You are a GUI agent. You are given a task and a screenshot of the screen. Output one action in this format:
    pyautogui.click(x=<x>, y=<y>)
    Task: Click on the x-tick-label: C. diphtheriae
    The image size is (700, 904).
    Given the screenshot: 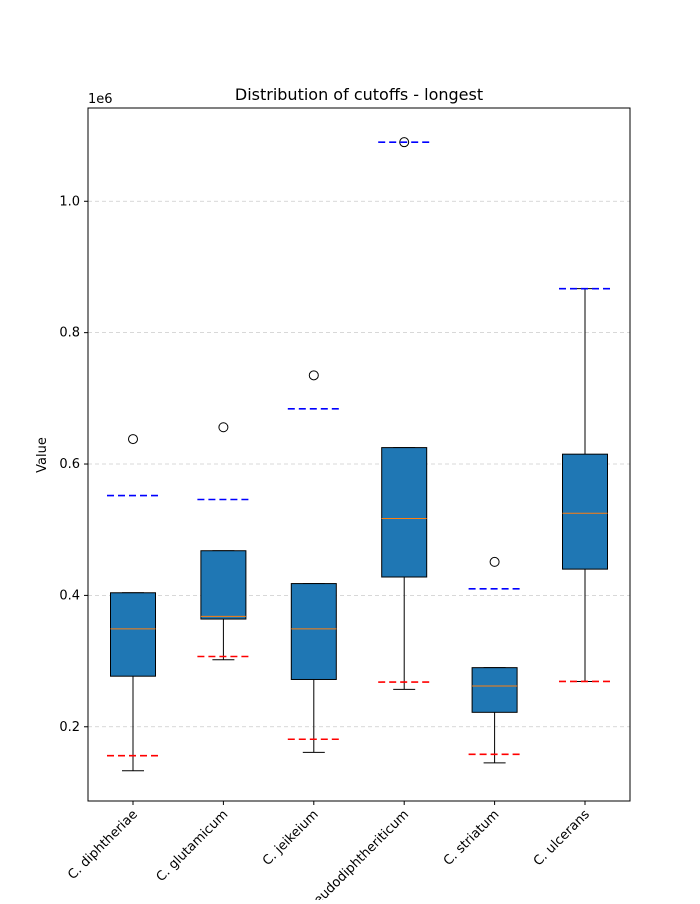 What is the action you would take?
    pyautogui.click(x=103, y=845)
    